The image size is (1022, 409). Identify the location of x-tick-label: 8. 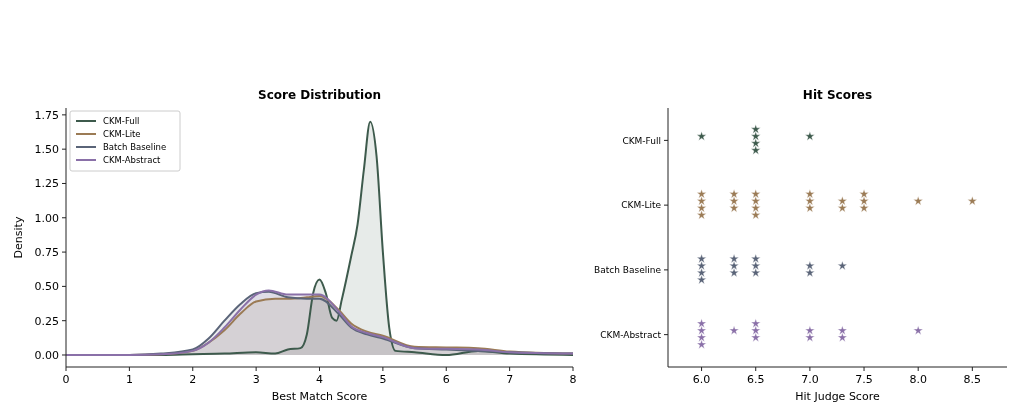
(573, 379).